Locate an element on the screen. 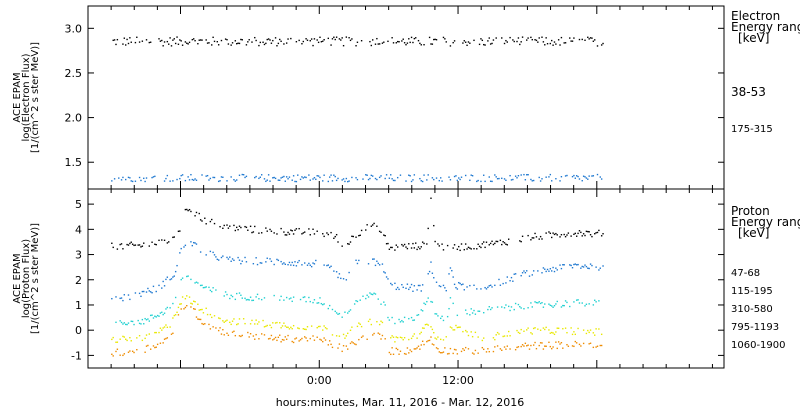 This screenshot has height=410, width=800. legend-title-line: [keV] is located at coordinates (753, 233).